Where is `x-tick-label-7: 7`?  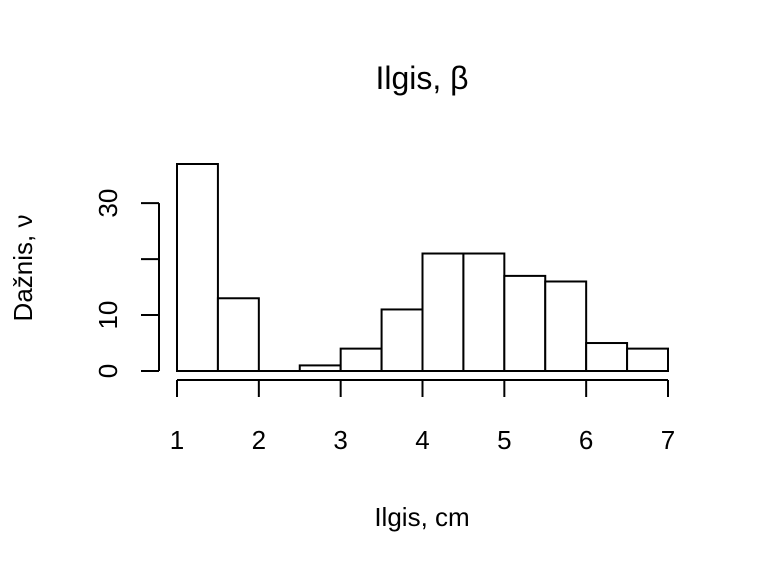
x-tick-label-7: 7 is located at coordinates (668, 440).